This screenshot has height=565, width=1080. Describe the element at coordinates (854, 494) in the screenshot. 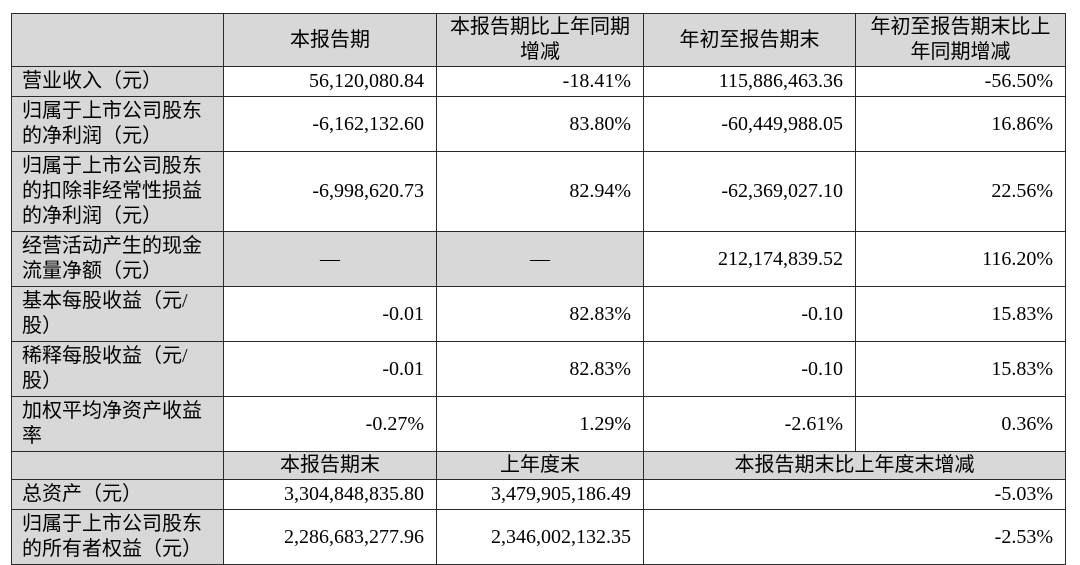

I see `value-cell: -5.03%` at that location.